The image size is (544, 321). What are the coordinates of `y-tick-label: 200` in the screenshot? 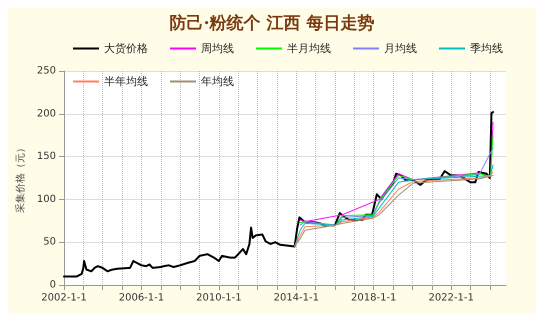 It's located at (46, 114).